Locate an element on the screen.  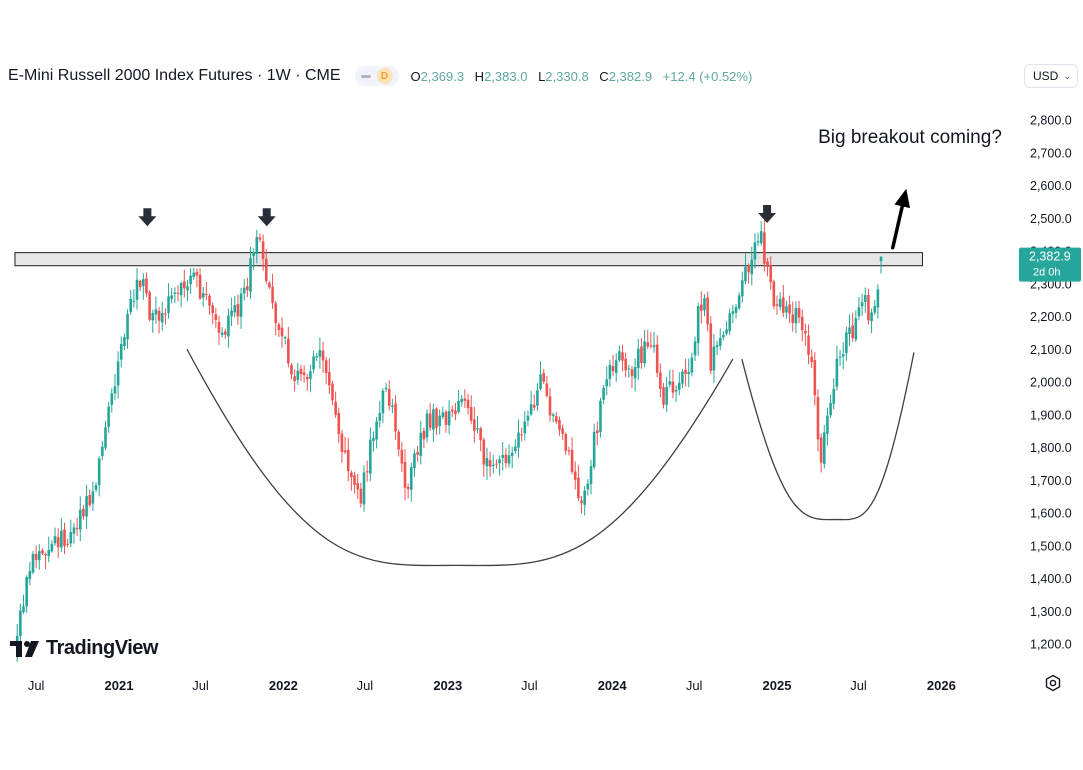
last-price-box is located at coordinates (1050, 264).